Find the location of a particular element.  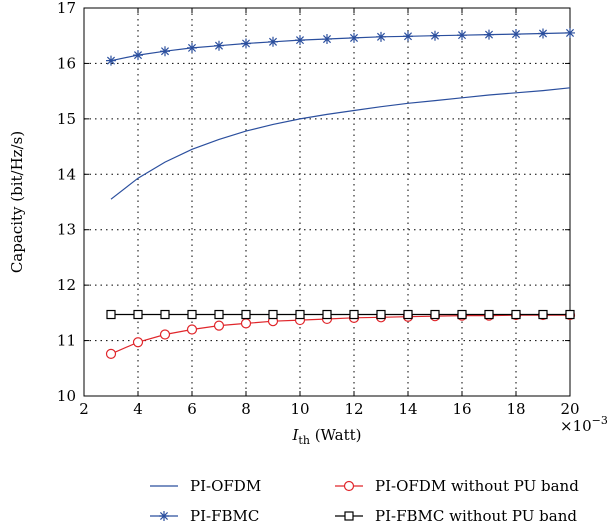

x-tick-label: 18 is located at coordinates (515, 409).